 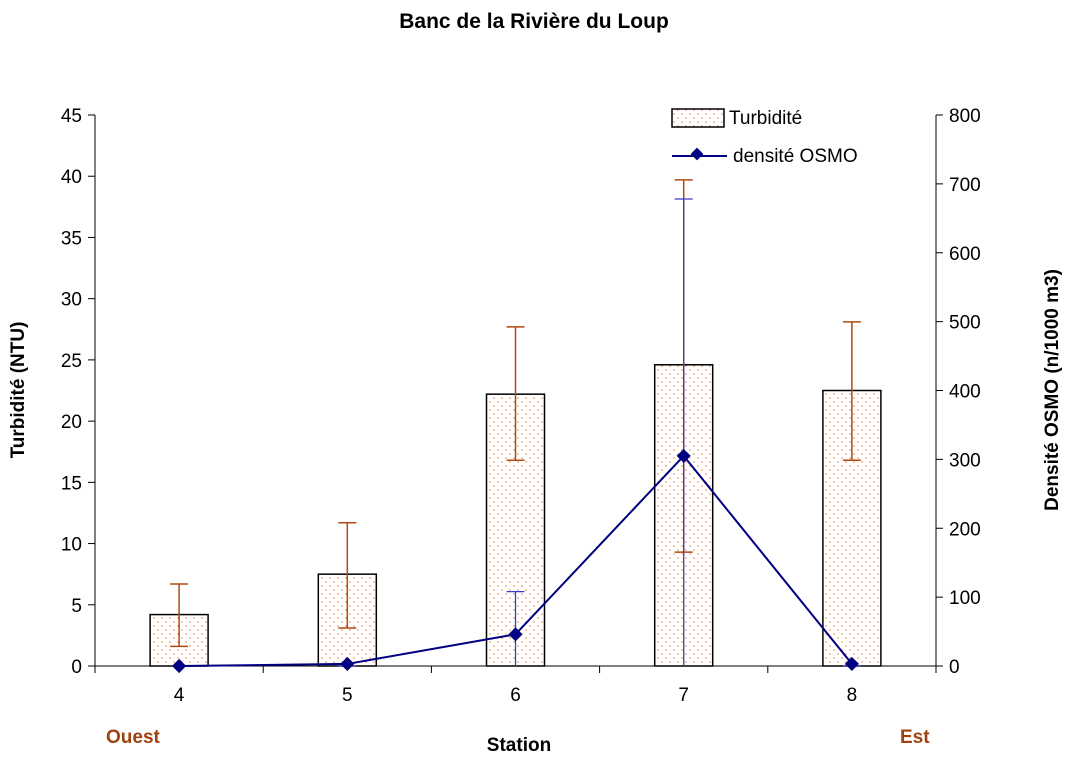 I want to click on legend-marker-diamond, so click(x=697, y=154).